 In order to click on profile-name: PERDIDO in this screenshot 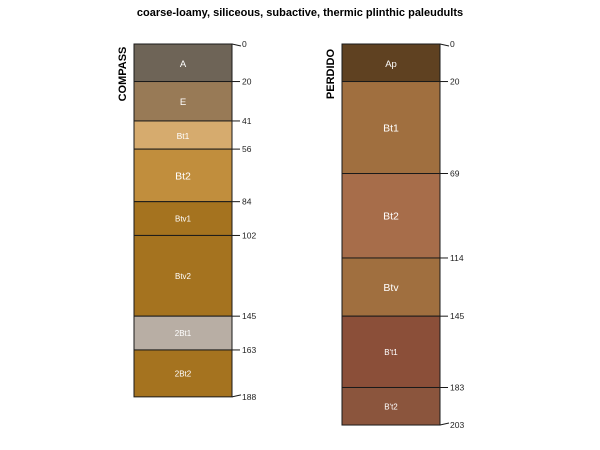, I will do `click(331, 74)`.